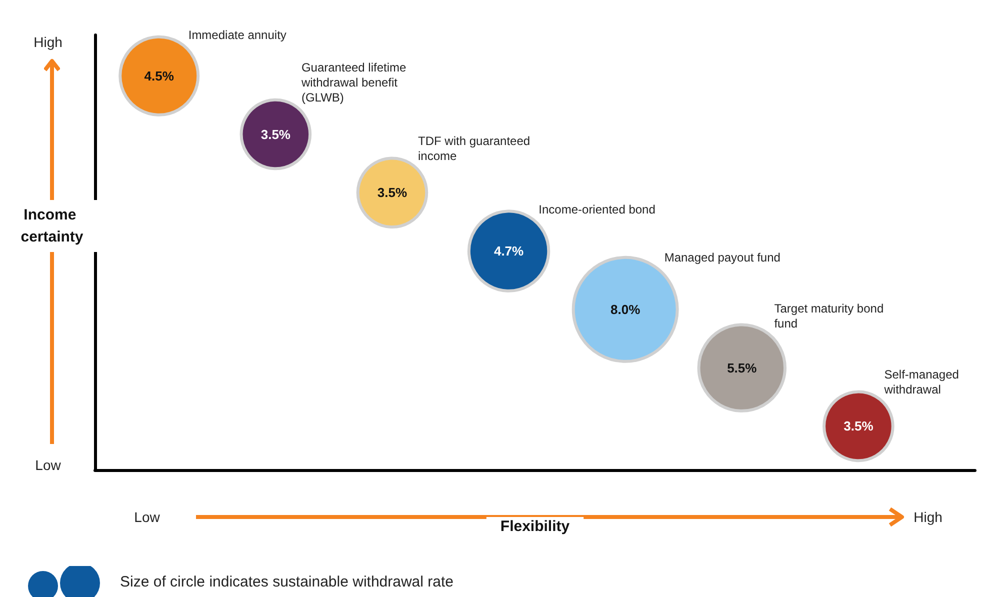  What do you see at coordinates (52, 226) in the screenshot?
I see `text: Income certainty` at bounding box center [52, 226].